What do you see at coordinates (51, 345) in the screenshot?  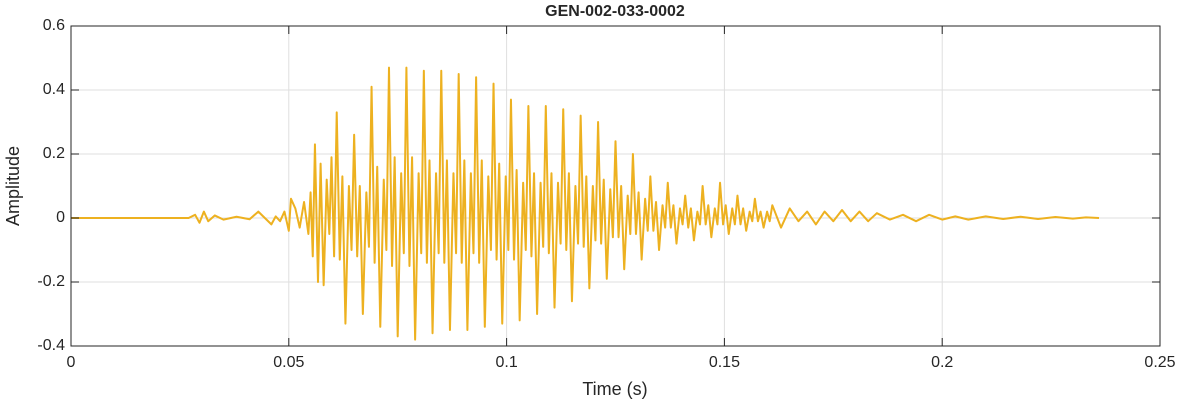 I see `y-tick-label: -0.4` at bounding box center [51, 345].